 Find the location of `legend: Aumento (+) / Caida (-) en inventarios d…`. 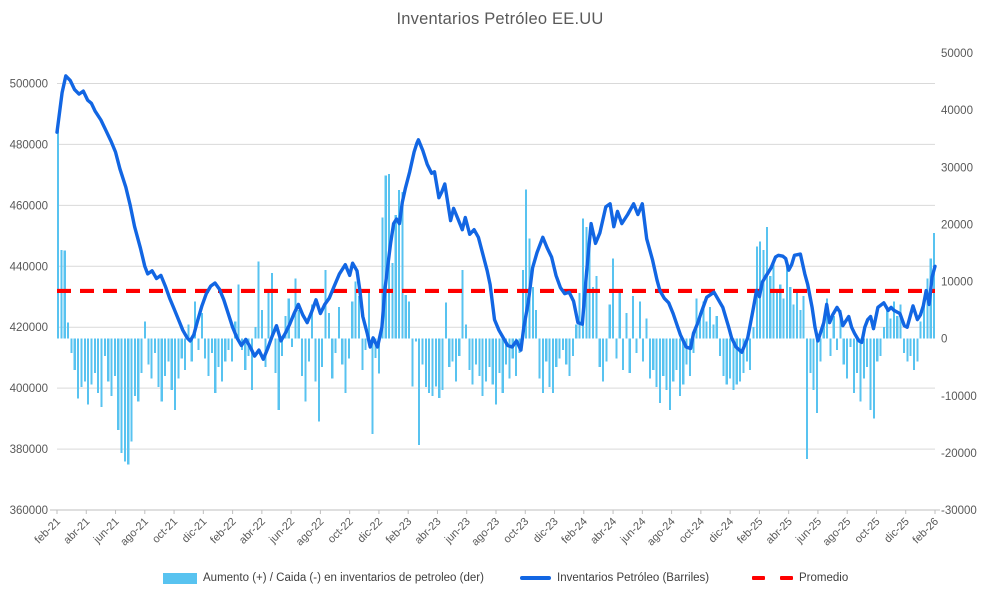

legend: Aumento (+) / Caida (-) en inventarios d… is located at coordinates (500, 580).